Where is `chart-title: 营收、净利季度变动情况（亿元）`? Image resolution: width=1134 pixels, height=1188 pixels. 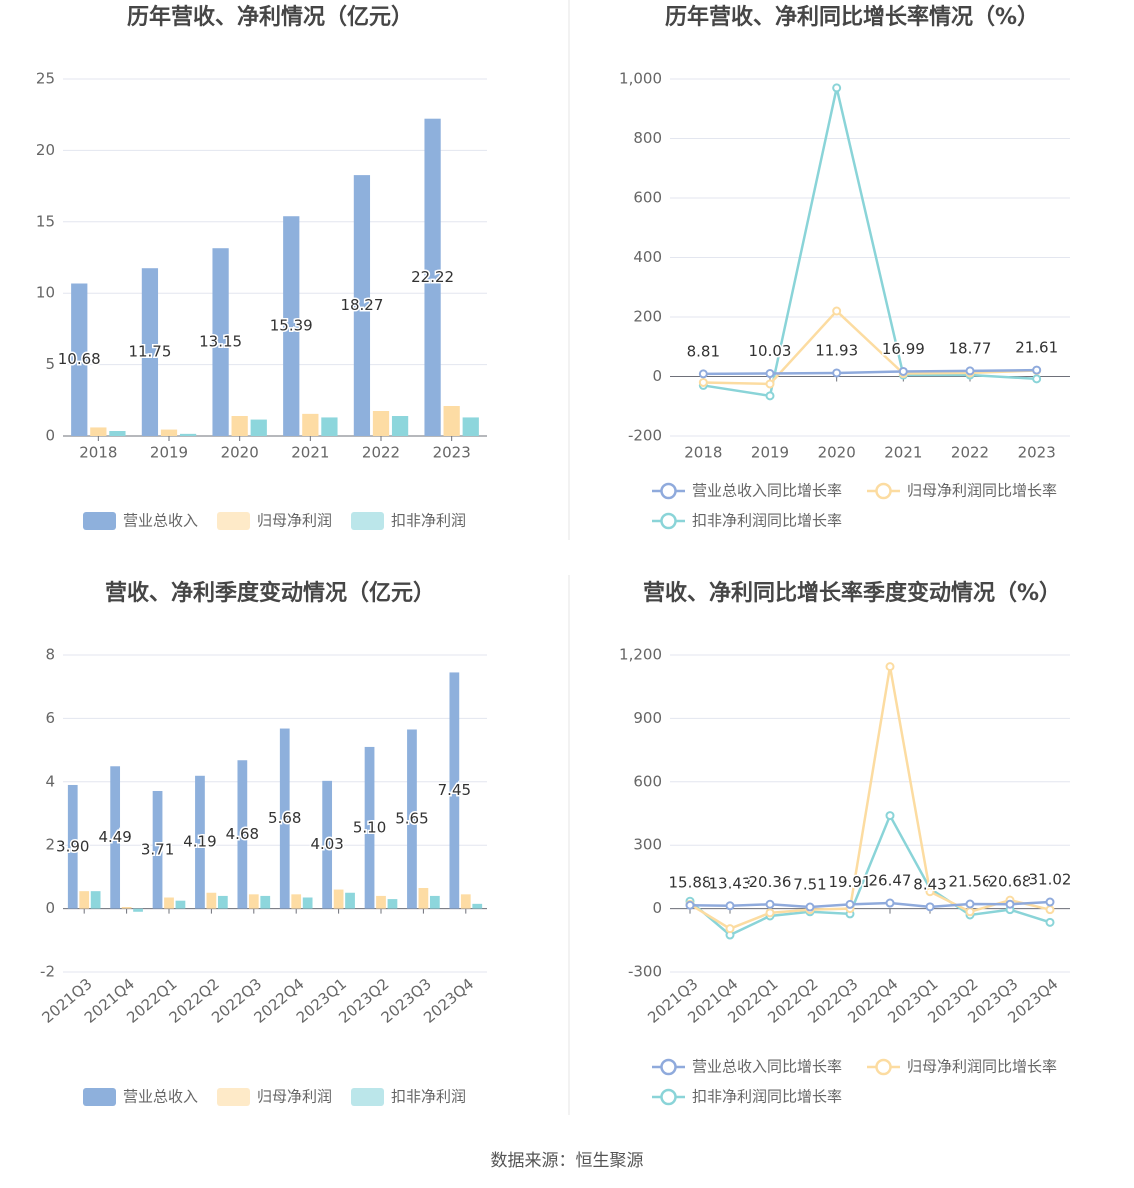
chart-title: 营收、净利季度变动情况（亿元） is located at coordinates (270, 593).